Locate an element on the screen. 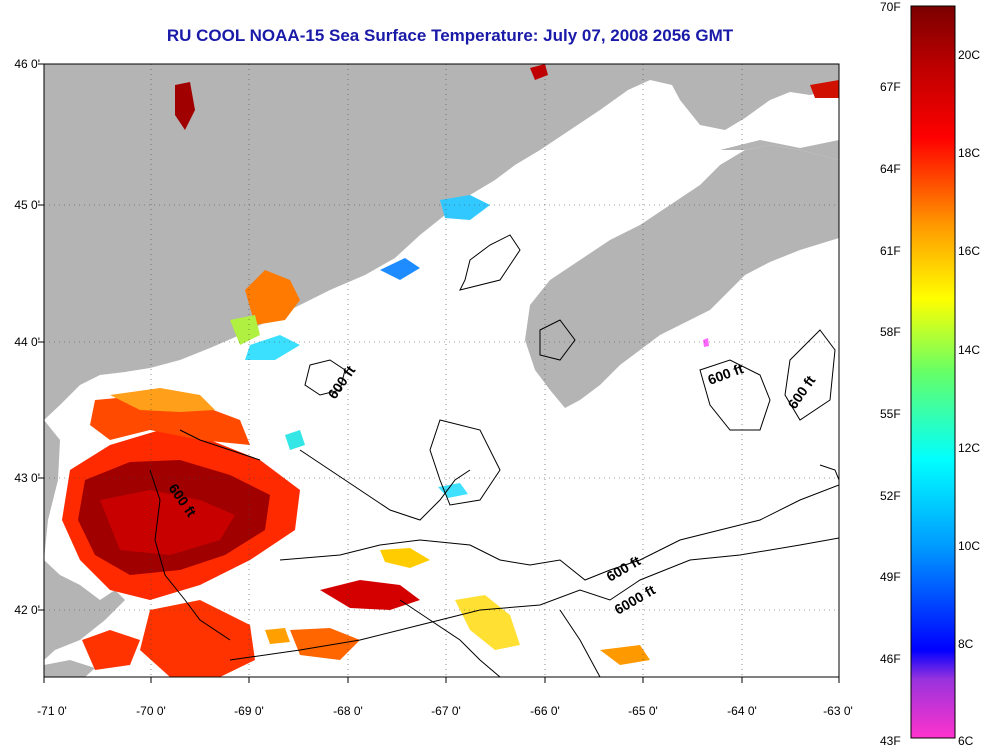  colorbar-c-label: 16C is located at coordinates (969, 251).